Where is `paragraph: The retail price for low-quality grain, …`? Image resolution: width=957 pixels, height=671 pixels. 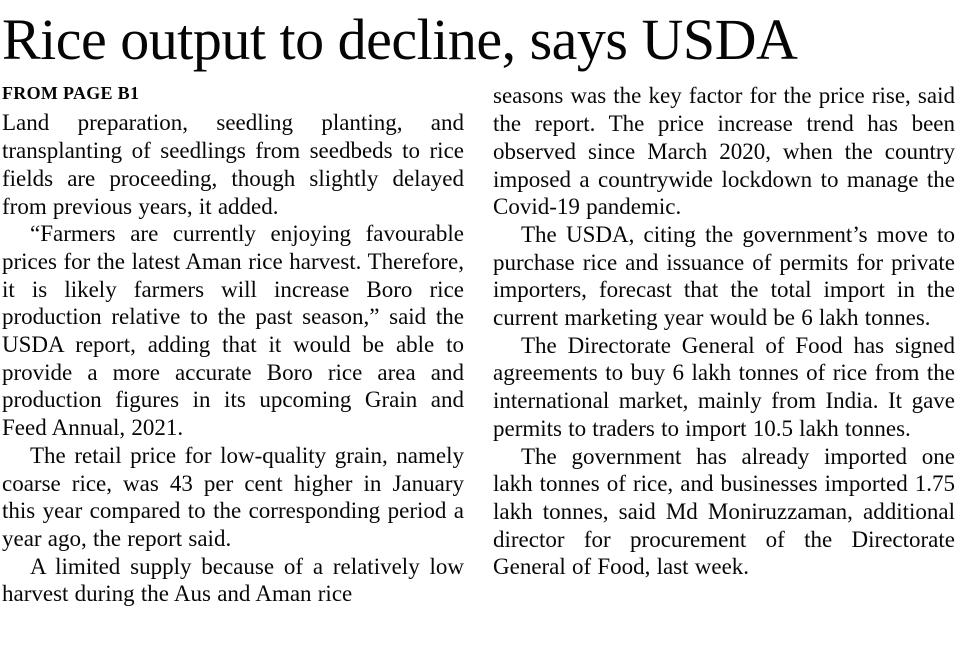
paragraph: The retail price for low-quality grain, … is located at coordinates (233, 496).